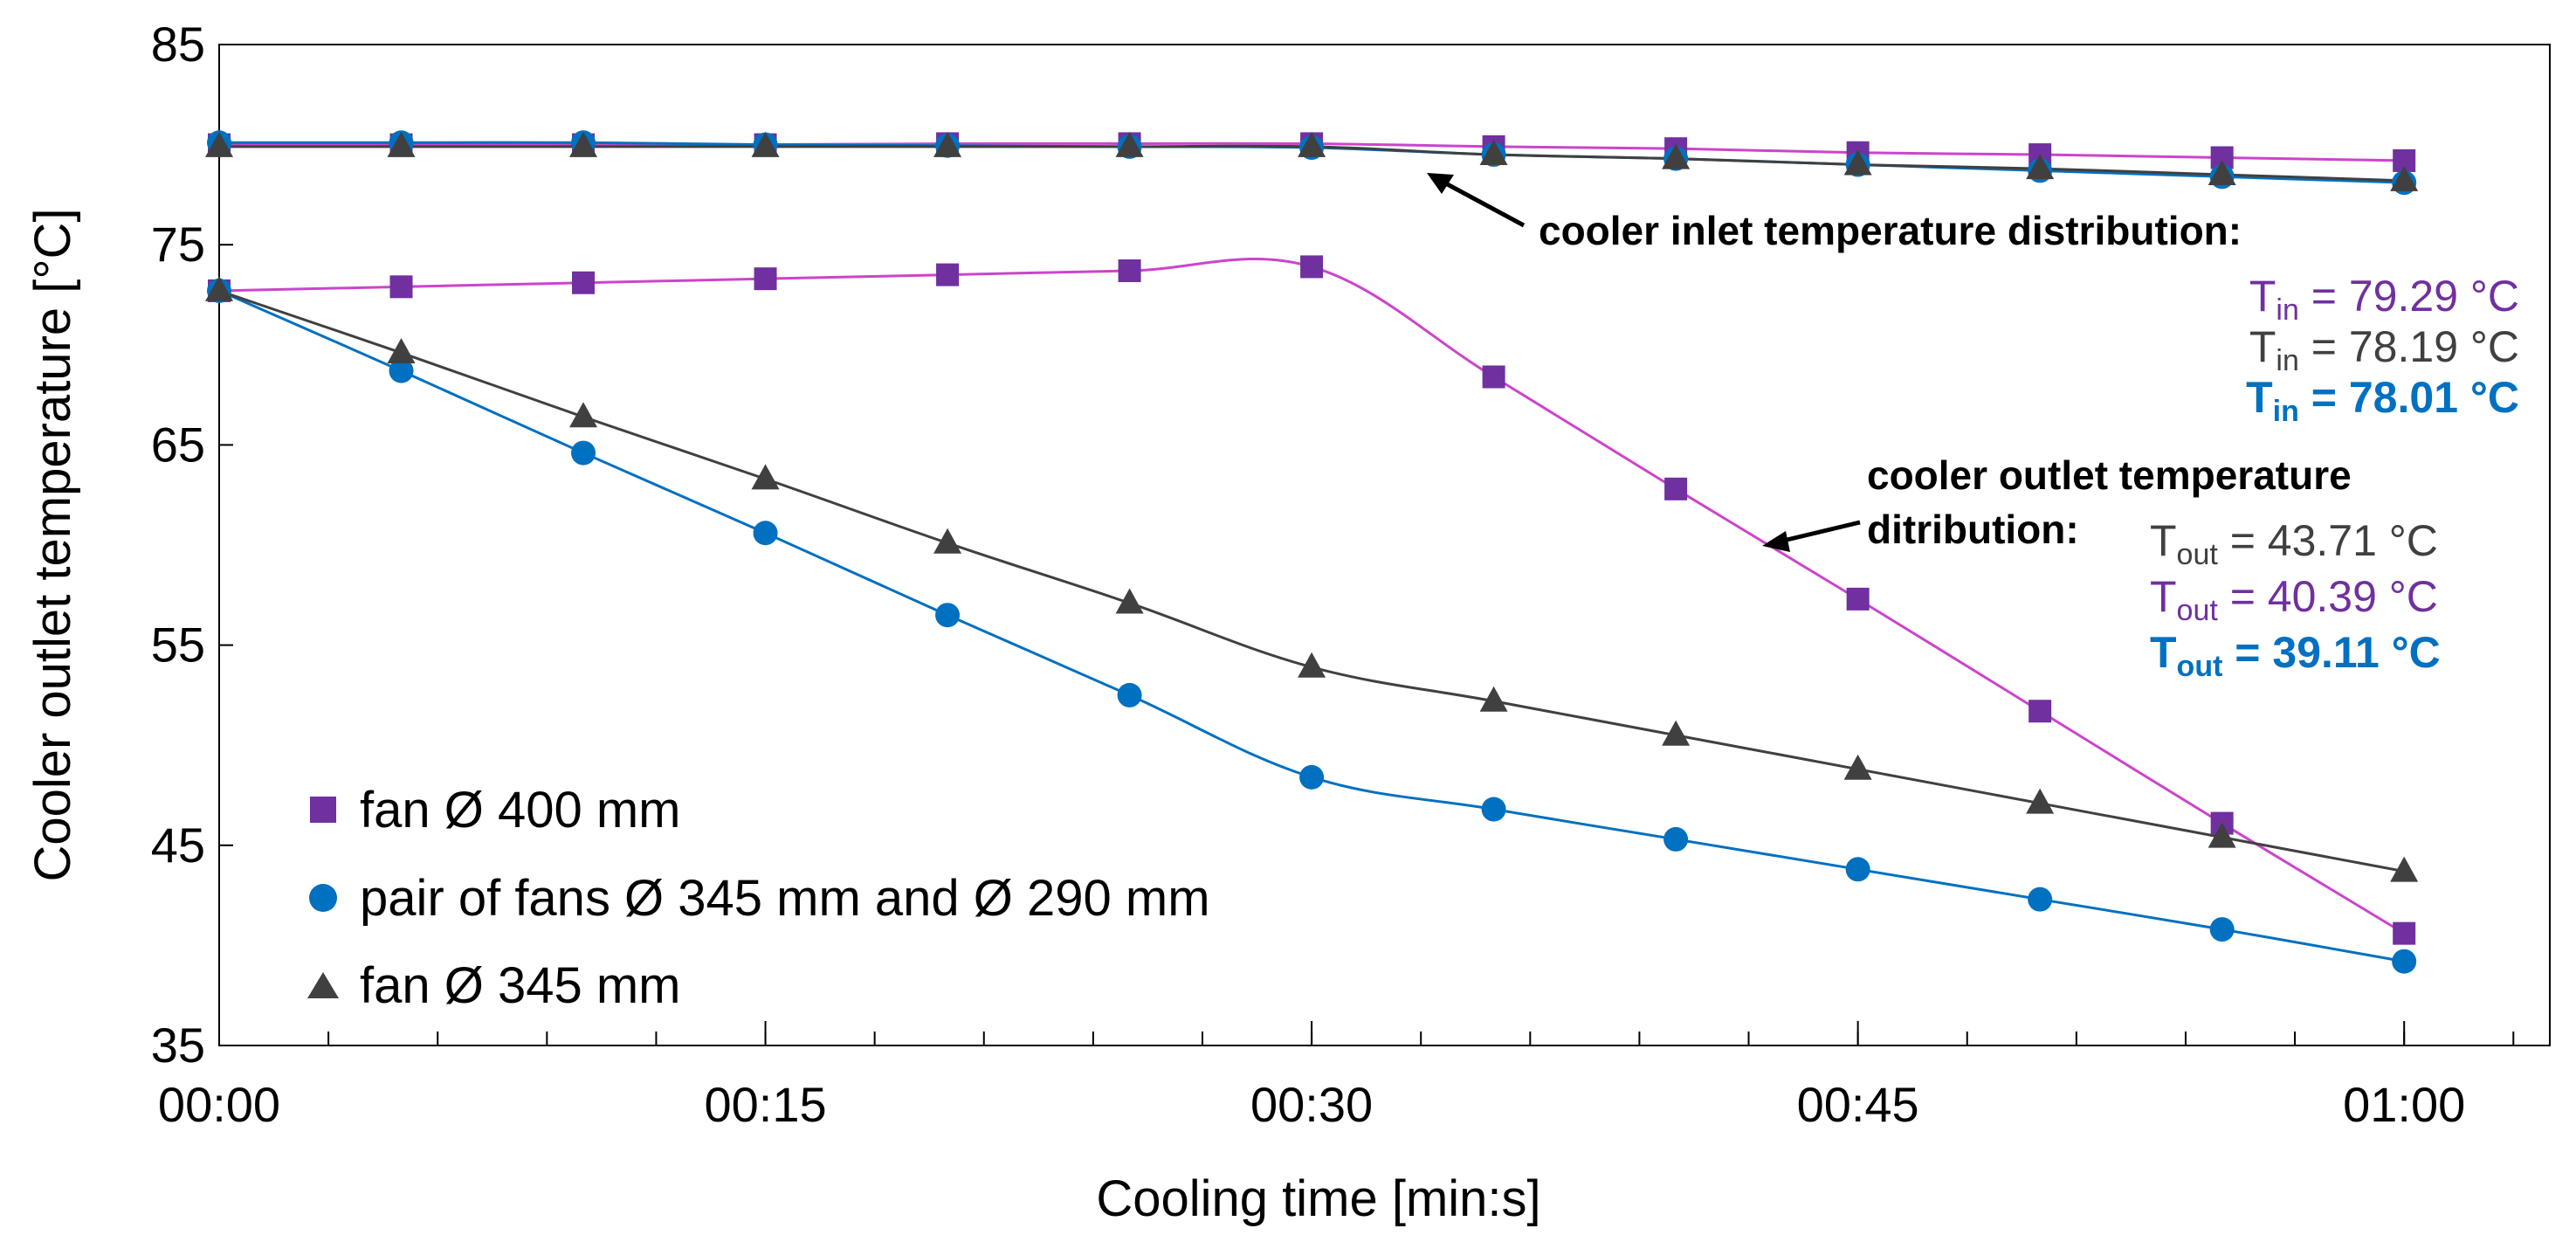  Describe the element at coordinates (1776, 541) in the screenshot. I see `outlet-arrow-head` at that location.